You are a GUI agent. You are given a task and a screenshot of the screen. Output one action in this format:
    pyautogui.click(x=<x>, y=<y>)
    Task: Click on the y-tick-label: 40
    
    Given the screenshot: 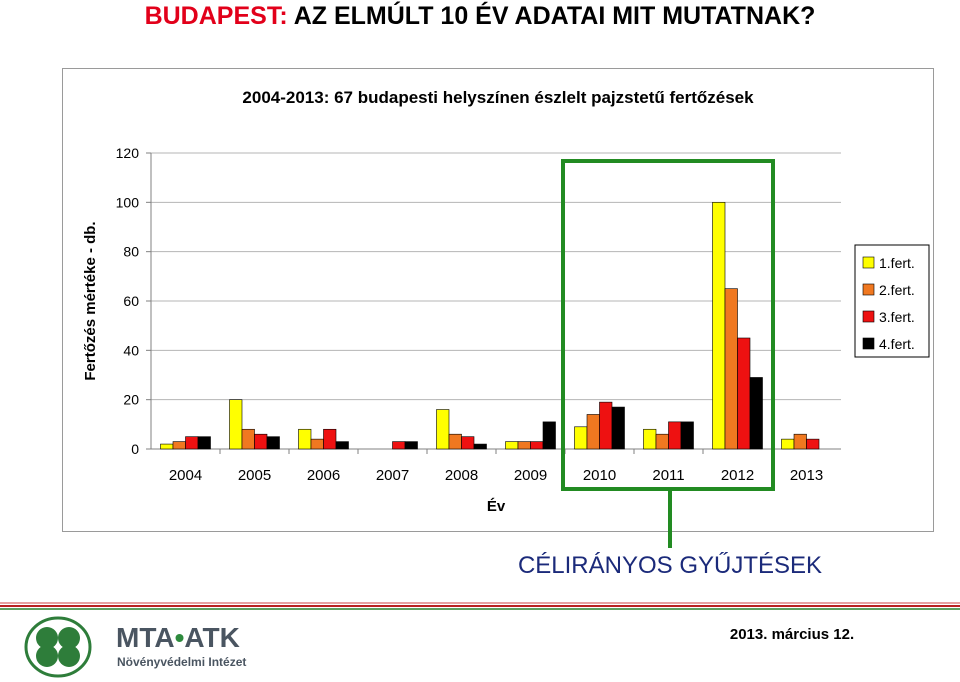 What is the action you would take?
    pyautogui.click(x=131, y=350)
    